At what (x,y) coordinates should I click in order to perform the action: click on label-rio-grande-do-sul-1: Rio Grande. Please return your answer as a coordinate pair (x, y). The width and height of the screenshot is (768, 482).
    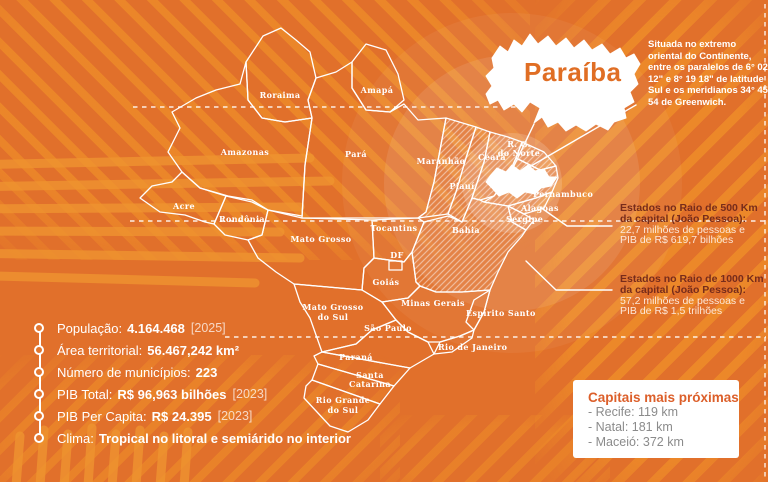
    Looking at the image, I should click on (343, 400).